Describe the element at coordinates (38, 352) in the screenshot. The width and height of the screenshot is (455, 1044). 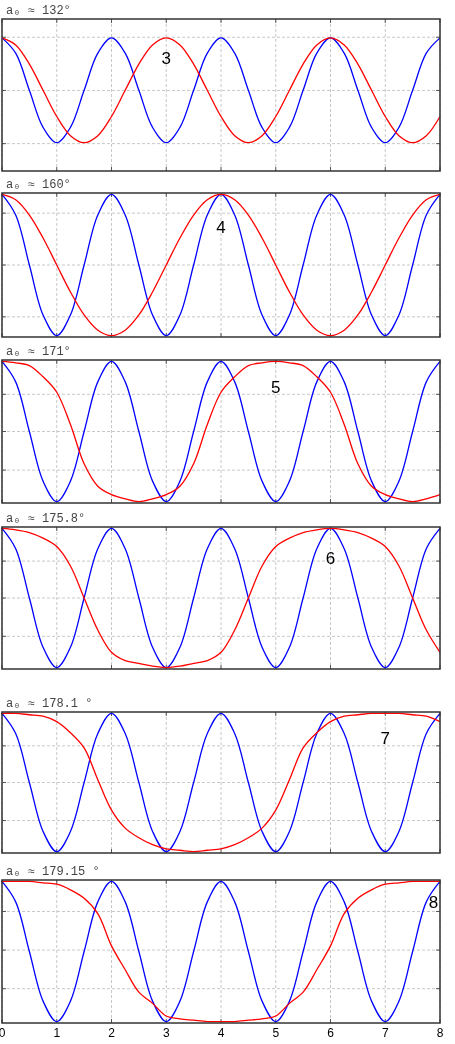
I see `chart-title: a₀ ≈ 171°` at that location.